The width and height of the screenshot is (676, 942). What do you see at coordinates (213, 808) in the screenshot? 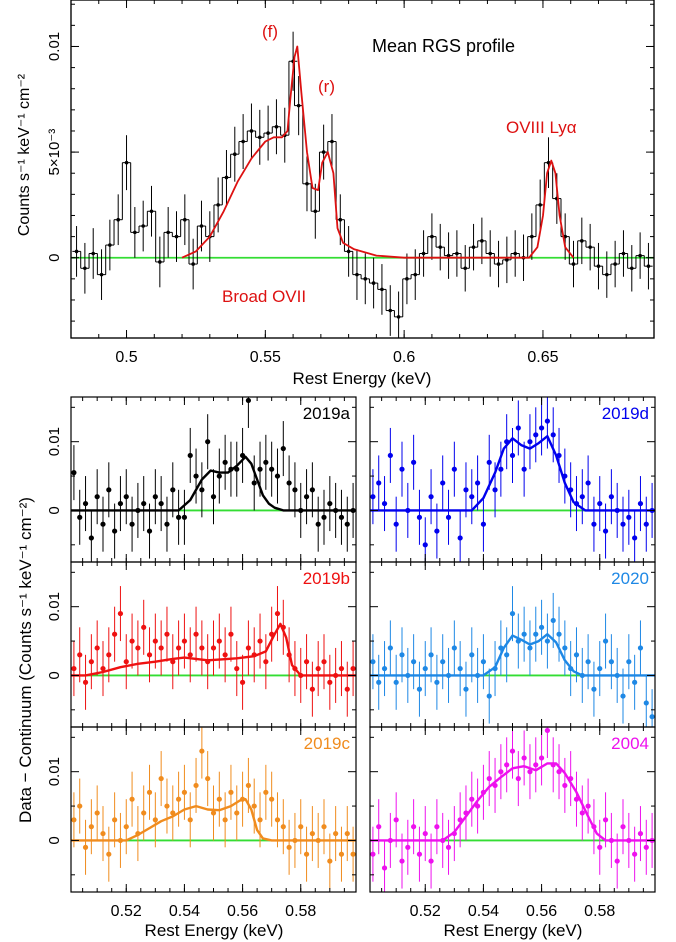
I see `panel-2019c-plot-area` at bounding box center [213, 808].